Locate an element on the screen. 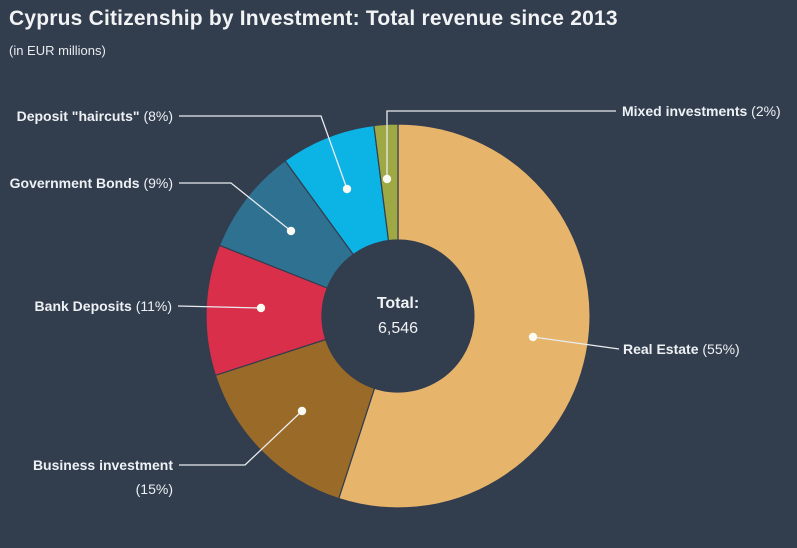  callout-dot-bank-deposits is located at coordinates (261, 308).